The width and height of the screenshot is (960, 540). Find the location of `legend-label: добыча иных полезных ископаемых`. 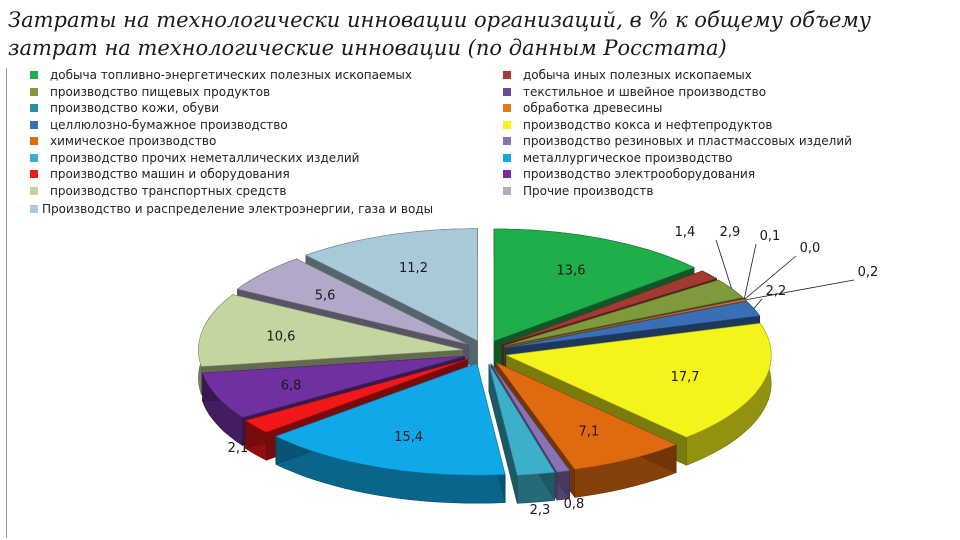

legend-label: добыча иных полезных ископаемых is located at coordinates (637, 75).